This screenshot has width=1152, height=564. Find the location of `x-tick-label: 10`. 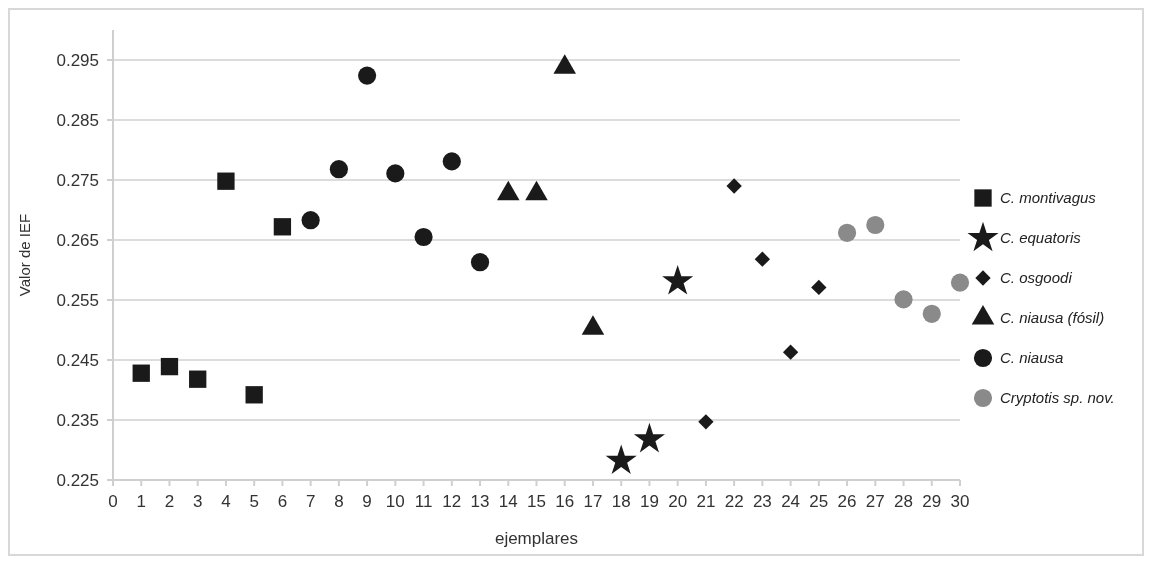

x-tick-label: 10 is located at coordinates (395, 501).